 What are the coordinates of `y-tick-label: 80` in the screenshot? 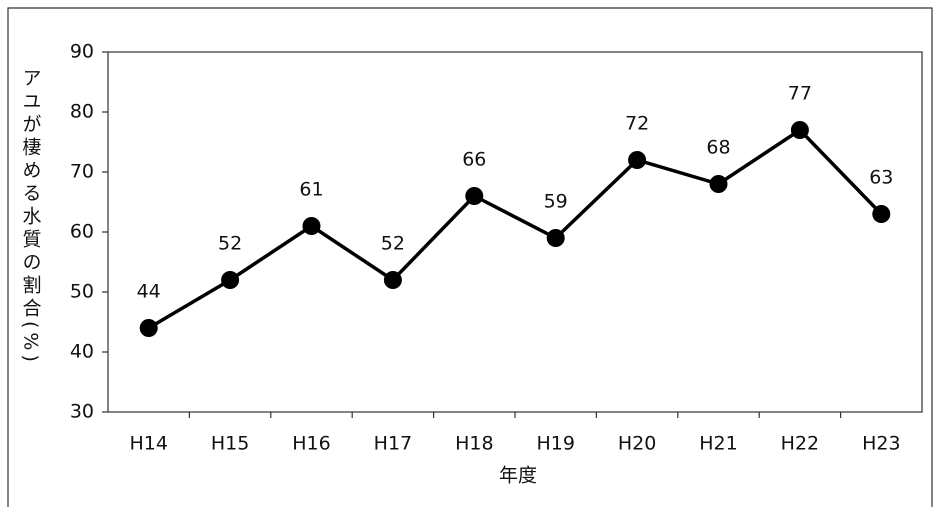 It's located at (82, 112).